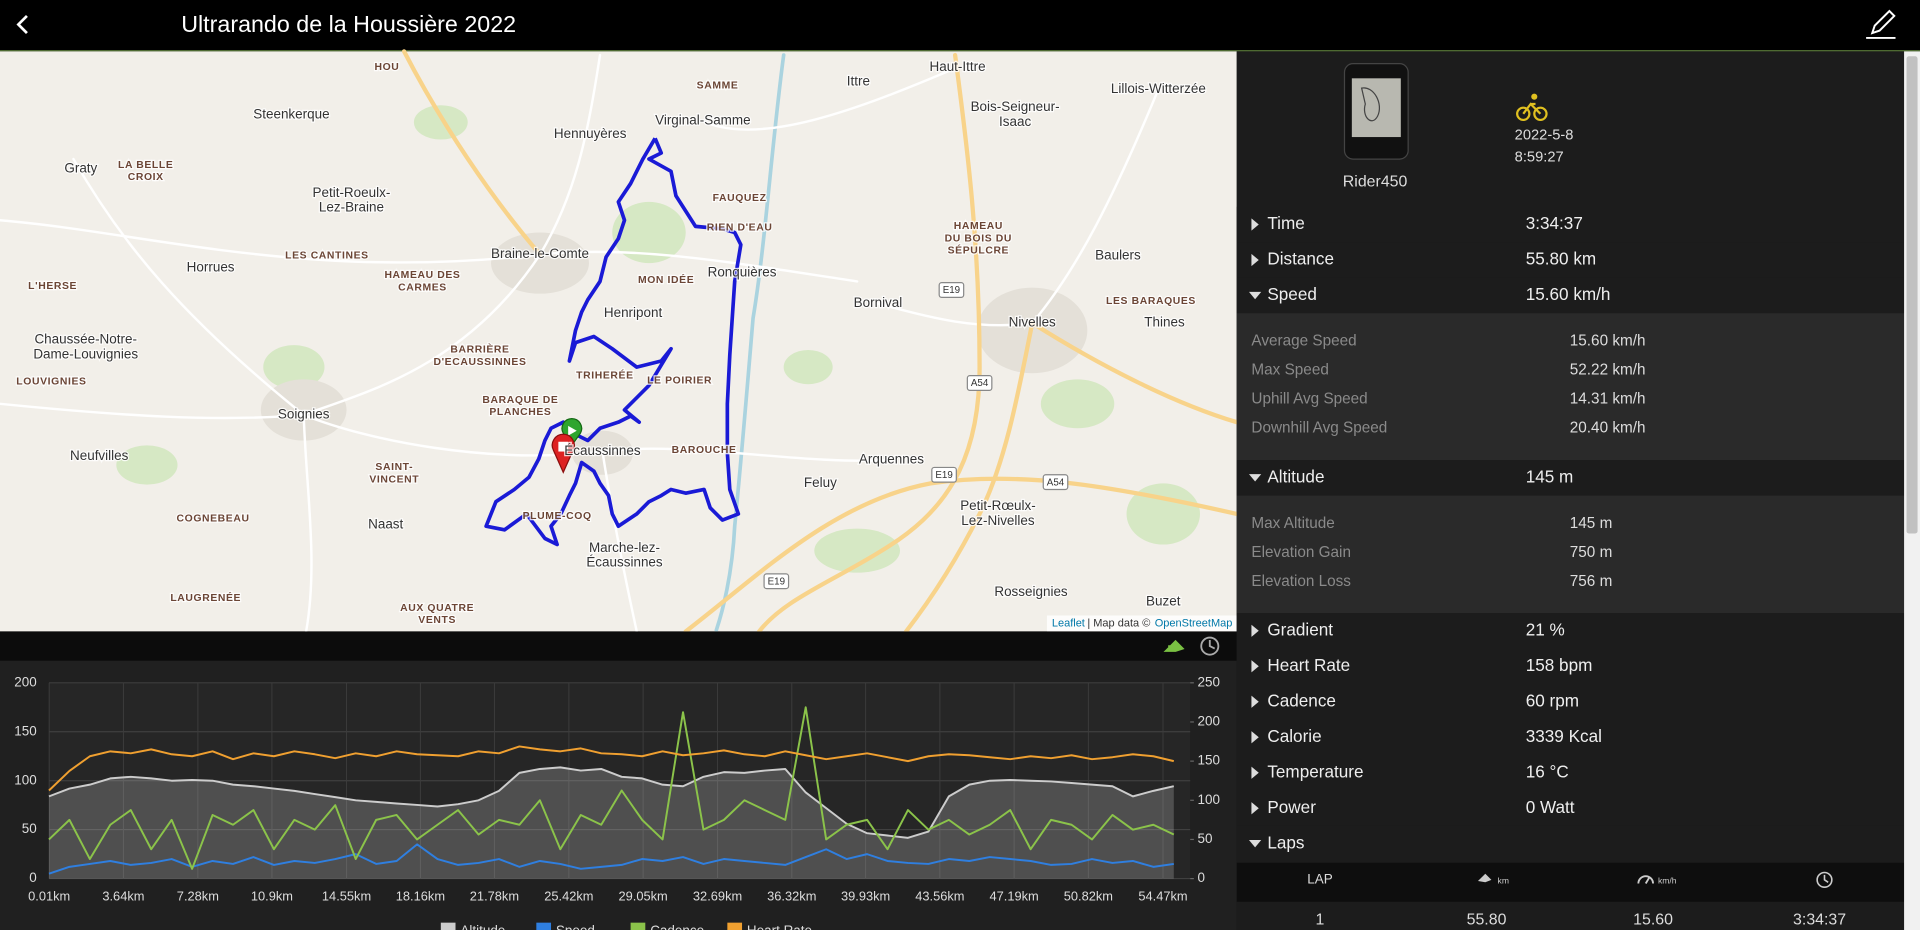  What do you see at coordinates (1532, 107) in the screenshot?
I see `activity-icon` at bounding box center [1532, 107].